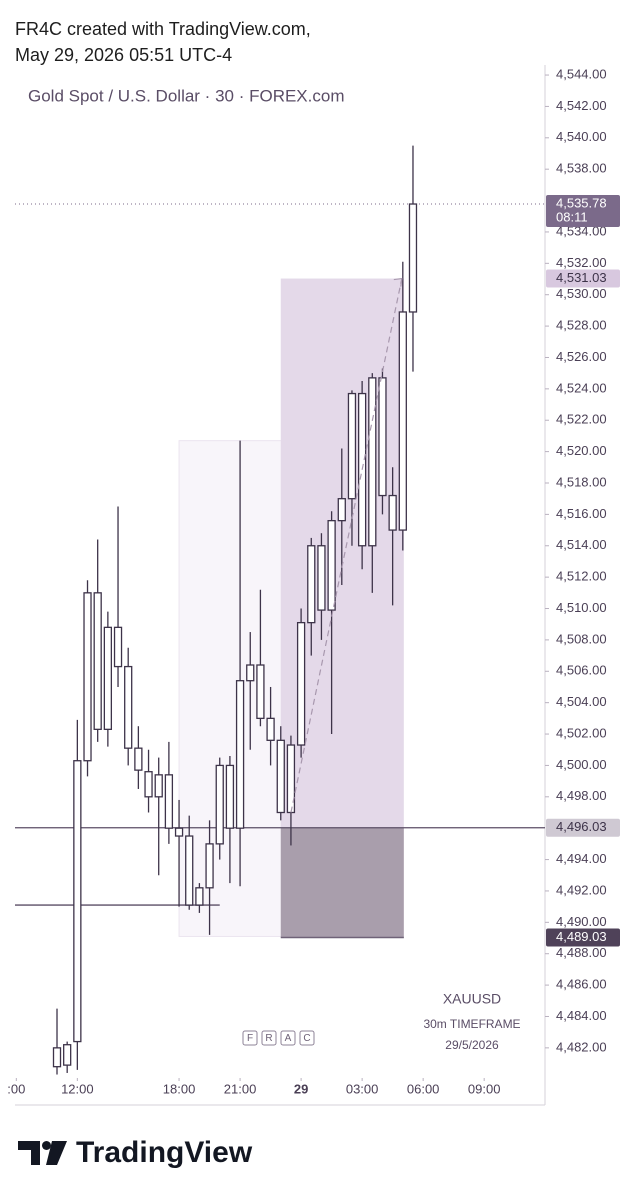 This screenshot has width=642, height=1199. I want to click on stop-label-bg, so click(583, 937).